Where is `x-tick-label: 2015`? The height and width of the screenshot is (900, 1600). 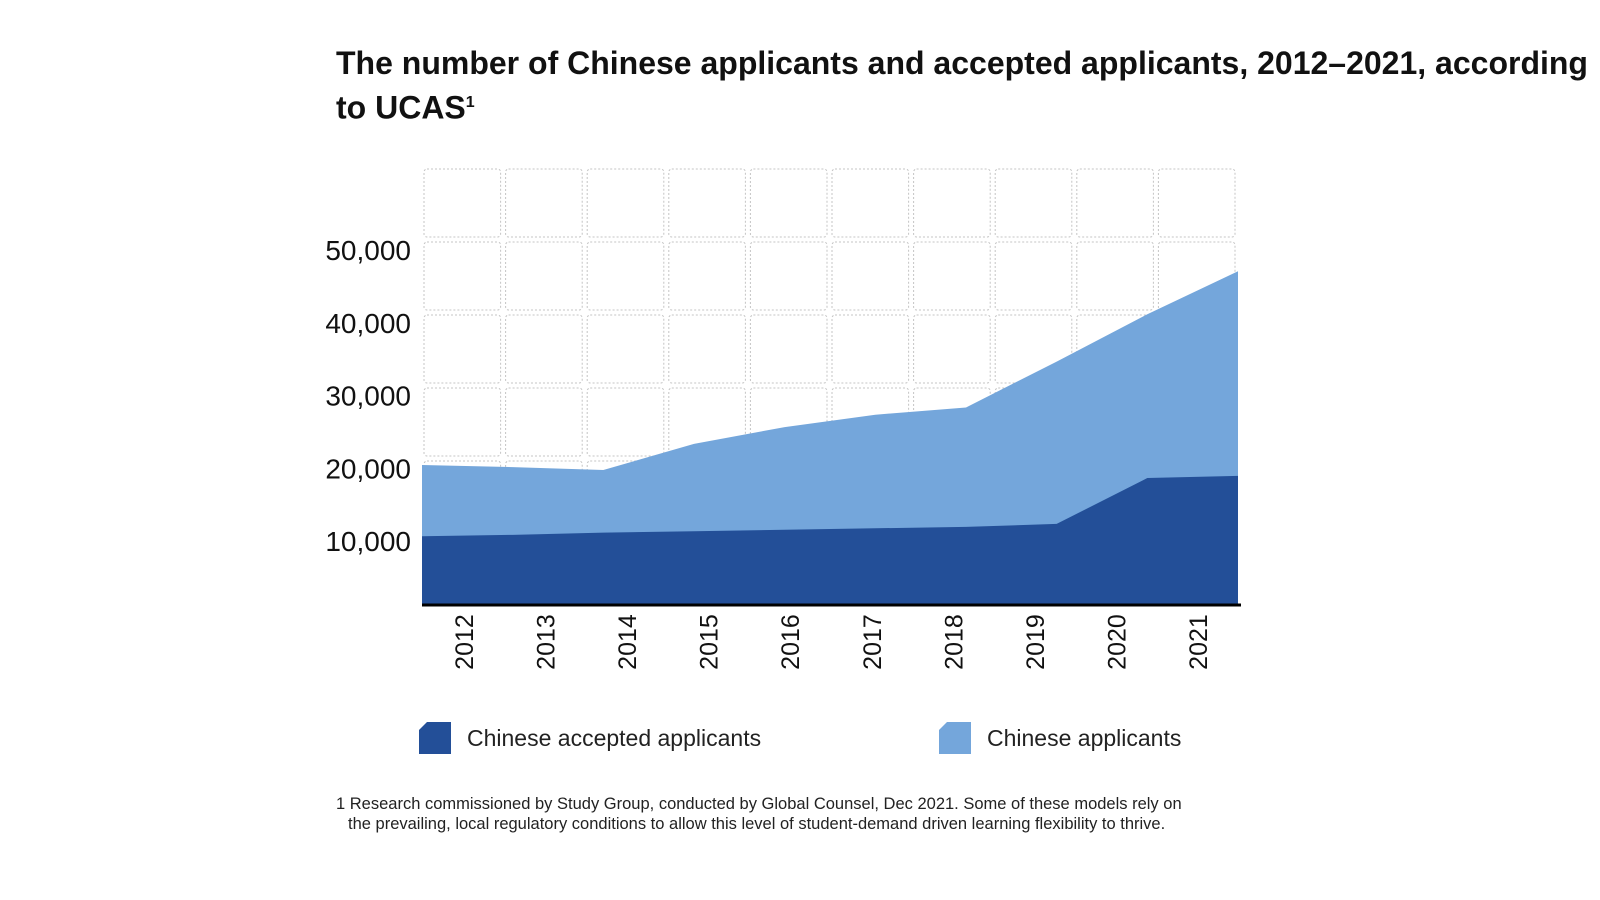
x-tick-label: 2015 is located at coordinates (710, 642).